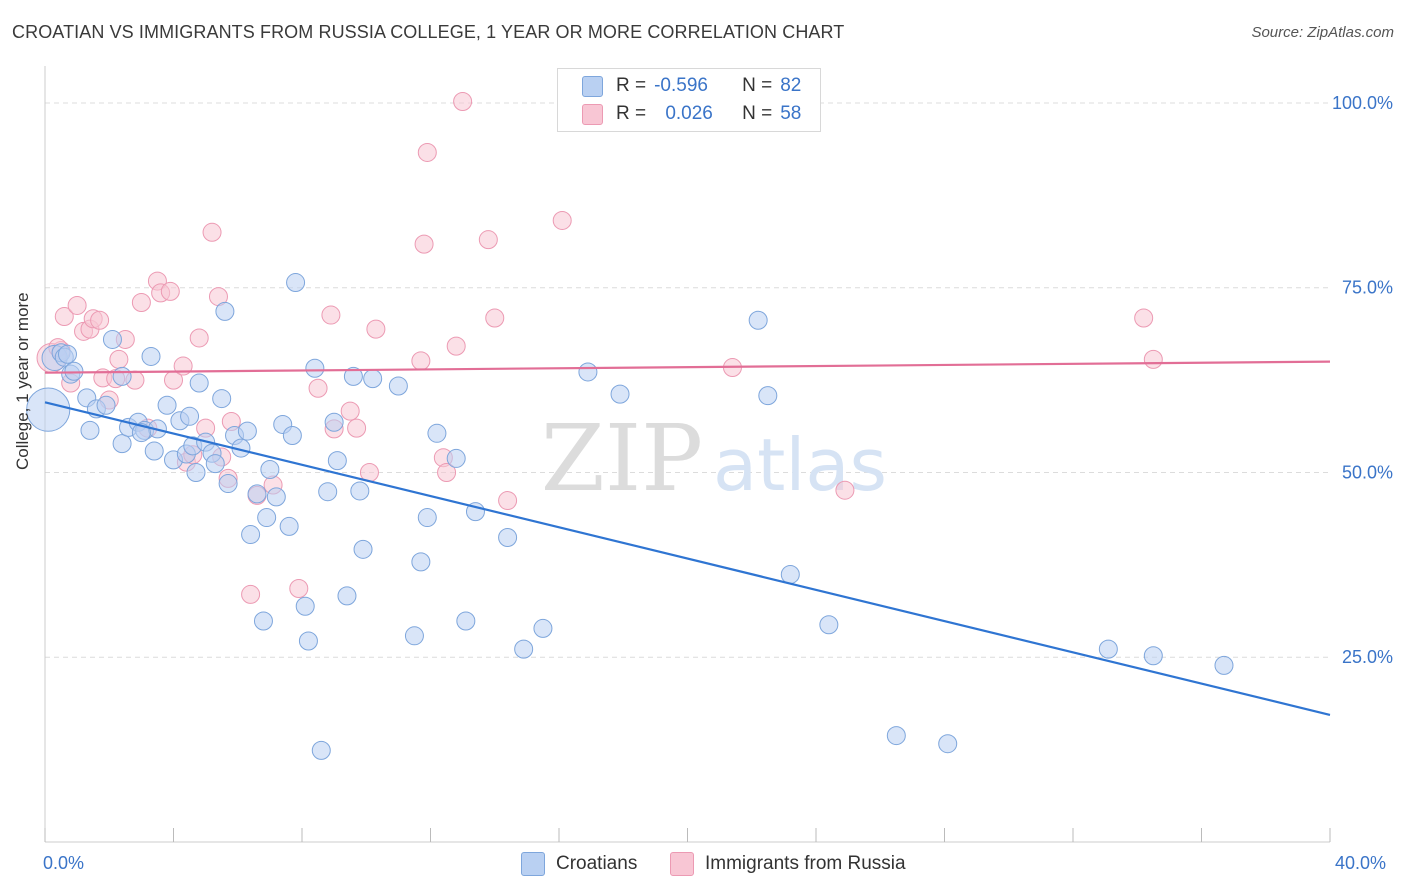  I want to click on legend-n-value: 82, so click(791, 85).